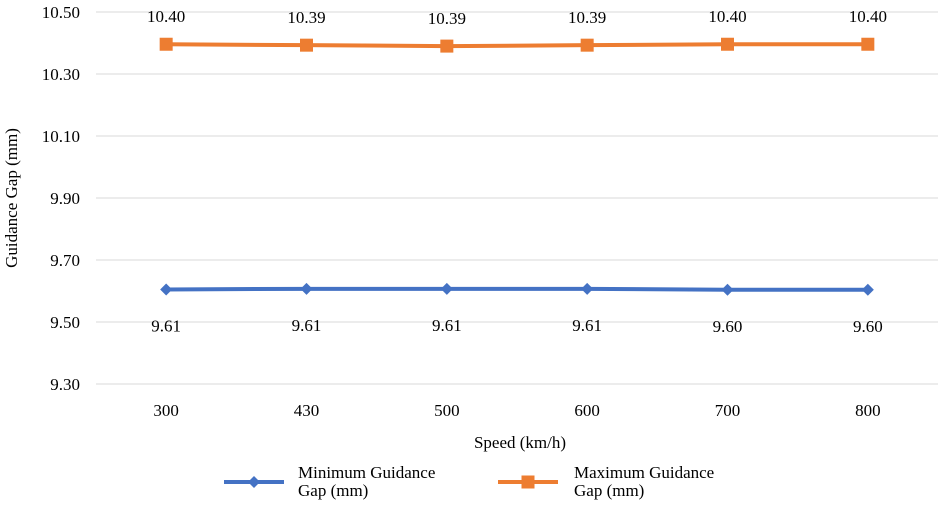 This screenshot has width=938, height=506. I want to click on x-tick-label: 700, so click(728, 410).